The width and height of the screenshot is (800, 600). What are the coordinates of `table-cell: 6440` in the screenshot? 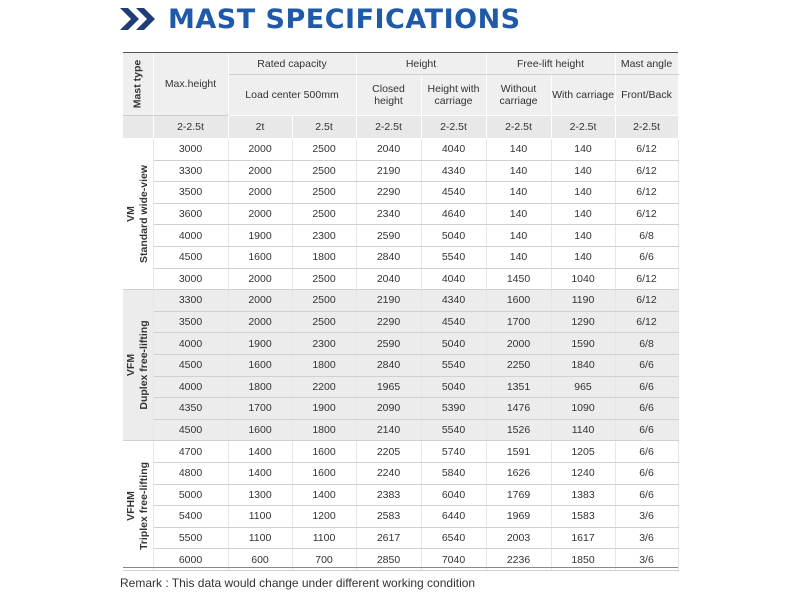 It's located at (454, 516).